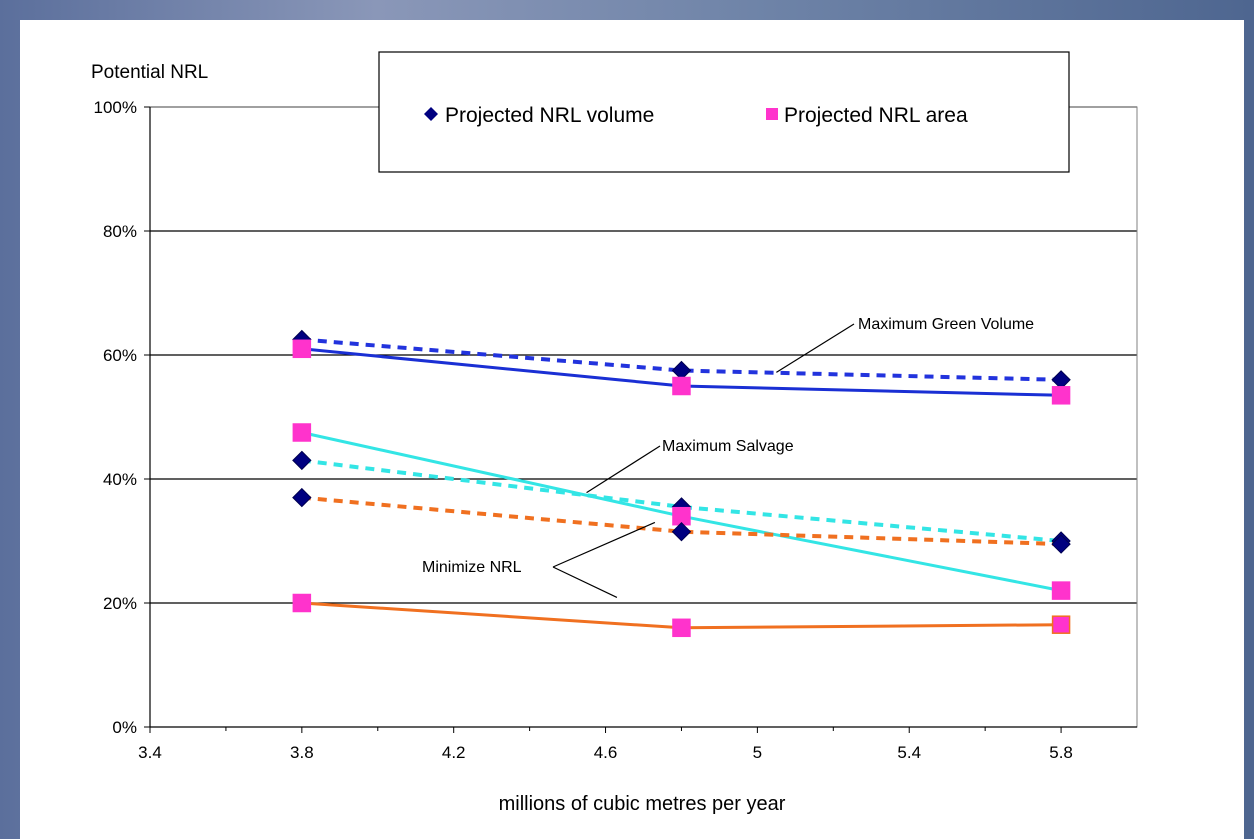 This screenshot has height=839, width=1254. What do you see at coordinates (150, 752) in the screenshot?
I see `x-tick-label: 3.4` at bounding box center [150, 752].